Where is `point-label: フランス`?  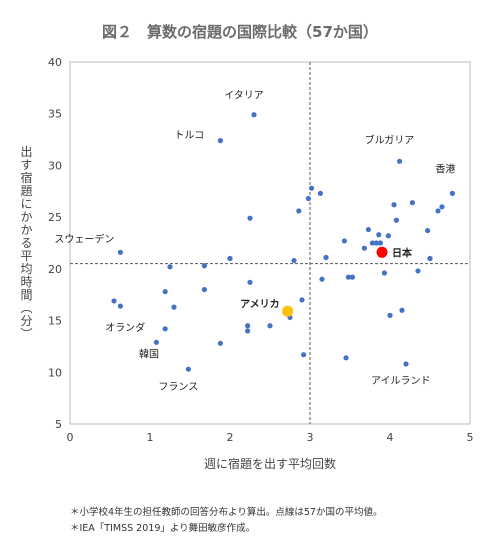
point-label: フランス is located at coordinates (178, 387).